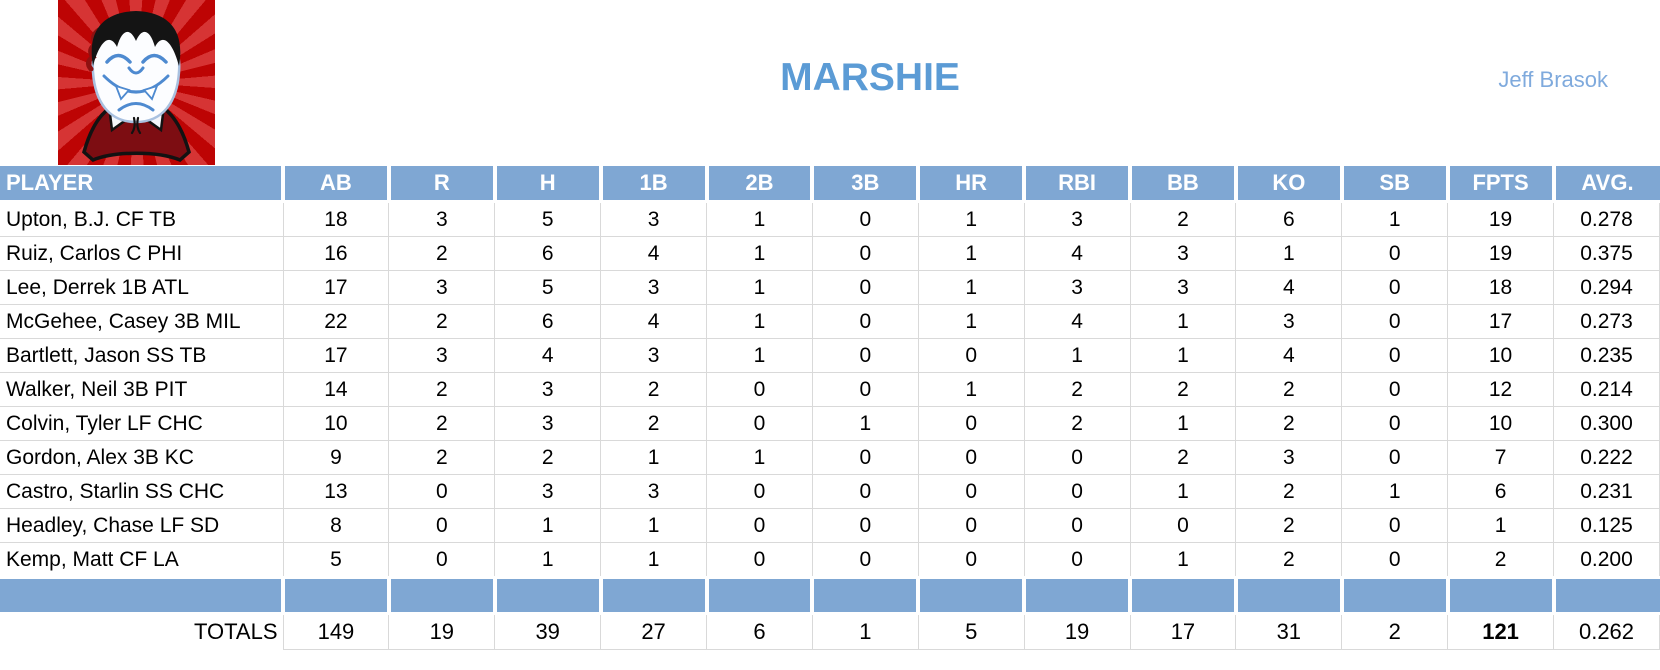 This screenshot has height=670, width=1660. Describe the element at coordinates (1077, 631) in the screenshot. I see `total-cell: 19` at that location.